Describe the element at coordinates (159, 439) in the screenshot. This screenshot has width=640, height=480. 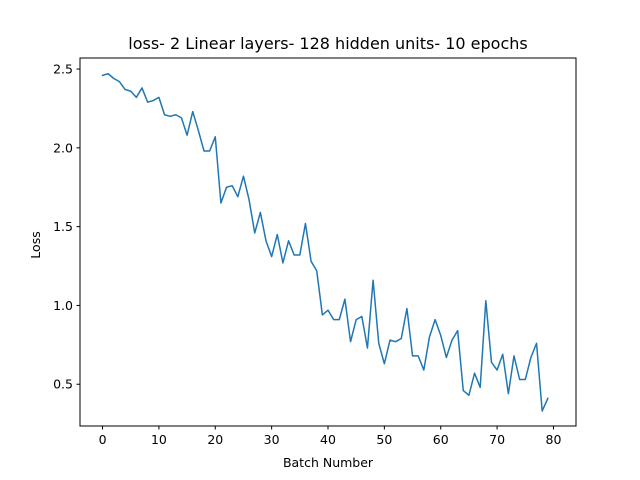
I see `x-tick-label: 10` at that location.